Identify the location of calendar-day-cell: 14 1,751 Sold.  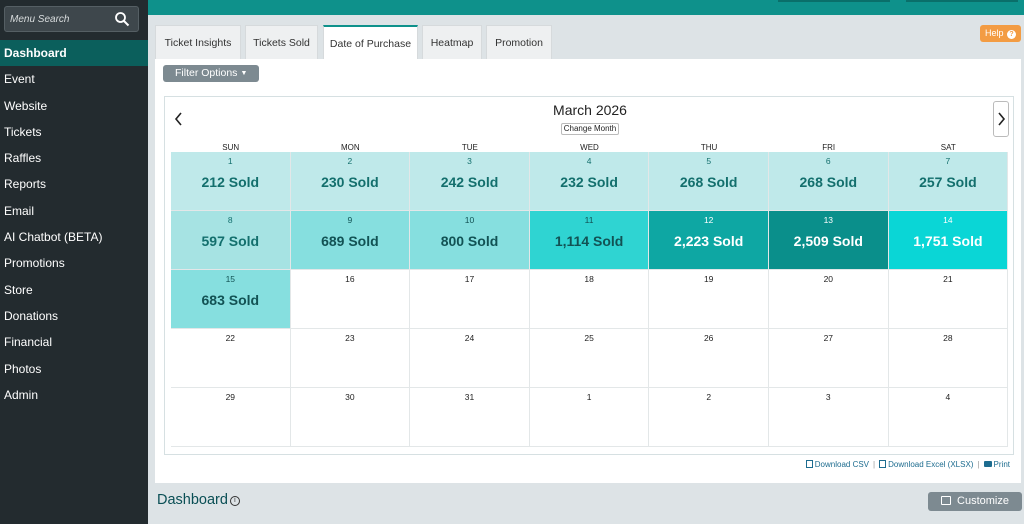
(948, 240).